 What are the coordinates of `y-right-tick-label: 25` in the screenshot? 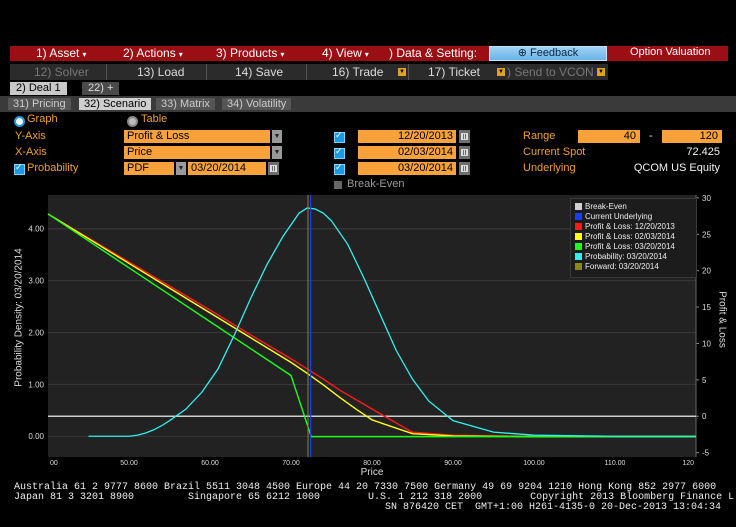 It's located at (706, 234).